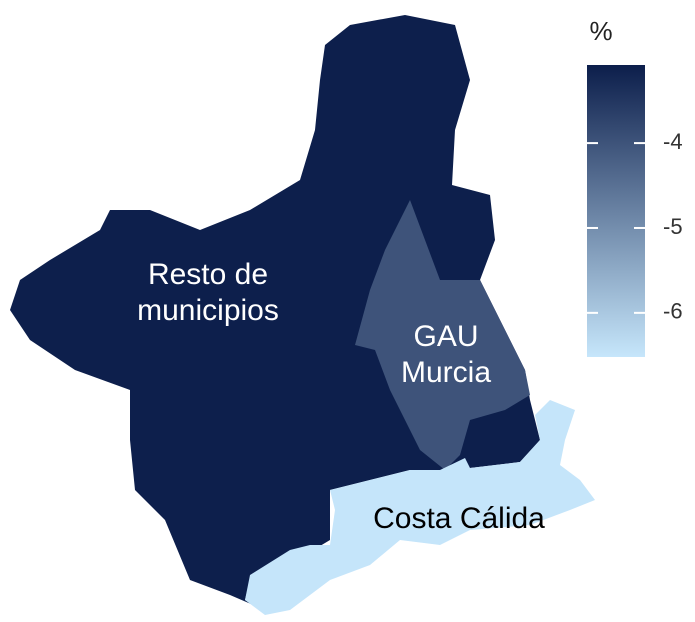 The image size is (695, 622). What do you see at coordinates (446, 372) in the screenshot?
I see `region-label: Murcia` at bounding box center [446, 372].